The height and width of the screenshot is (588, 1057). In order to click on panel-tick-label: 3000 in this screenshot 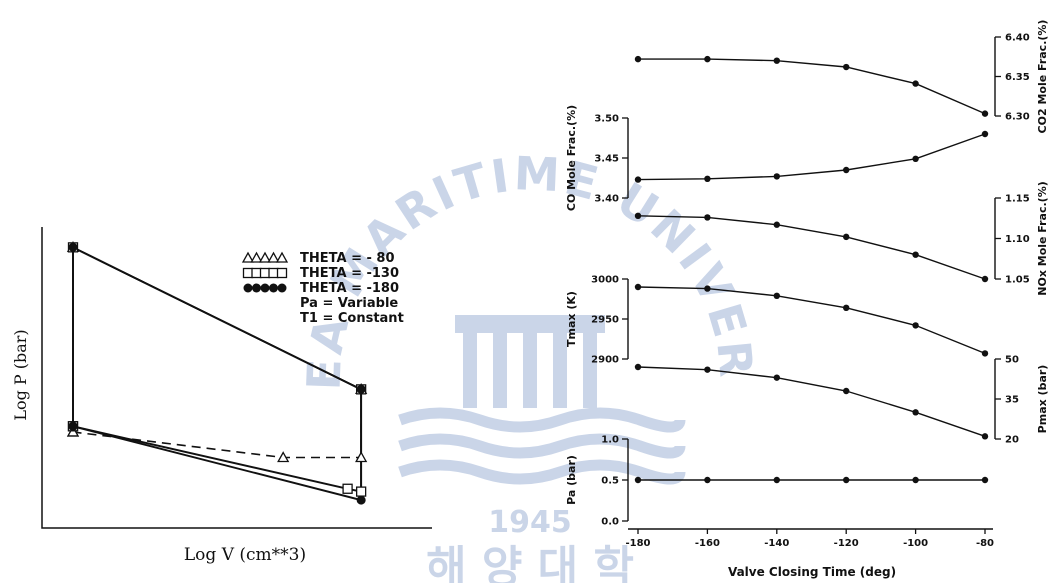, I will do `click(605, 280)`.